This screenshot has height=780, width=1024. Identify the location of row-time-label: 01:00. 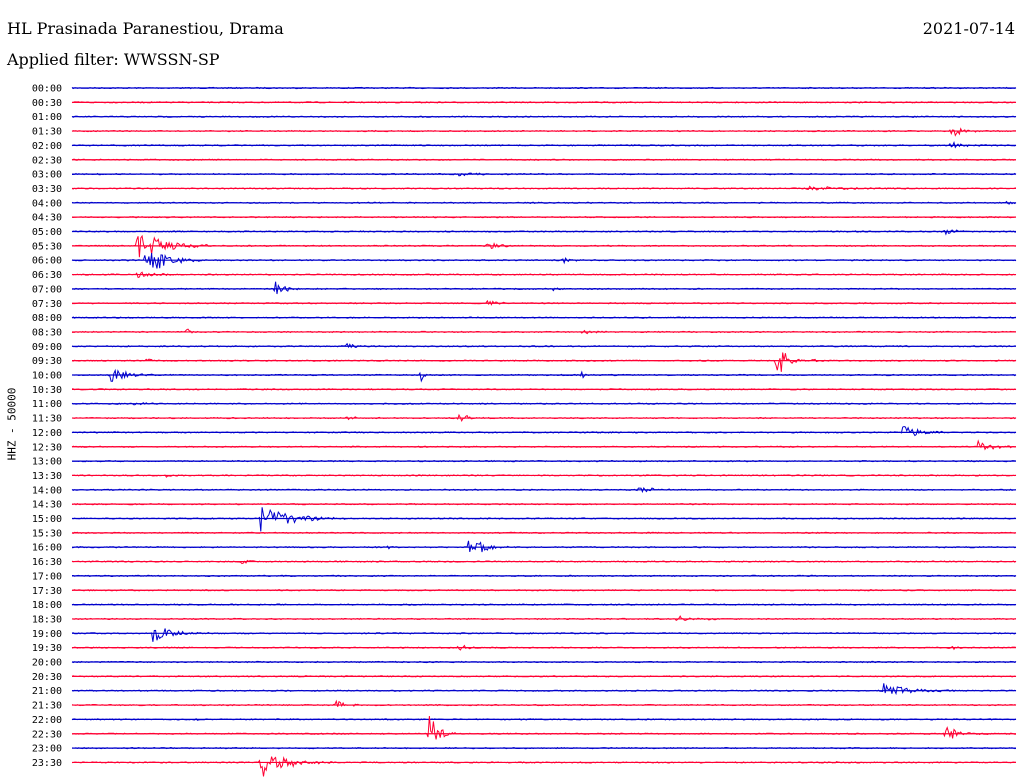
(47, 117).